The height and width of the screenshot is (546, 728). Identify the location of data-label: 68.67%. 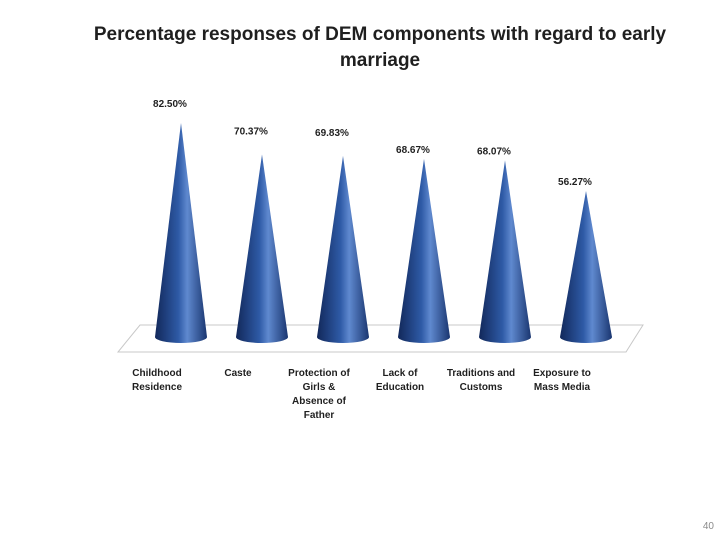
(413, 150).